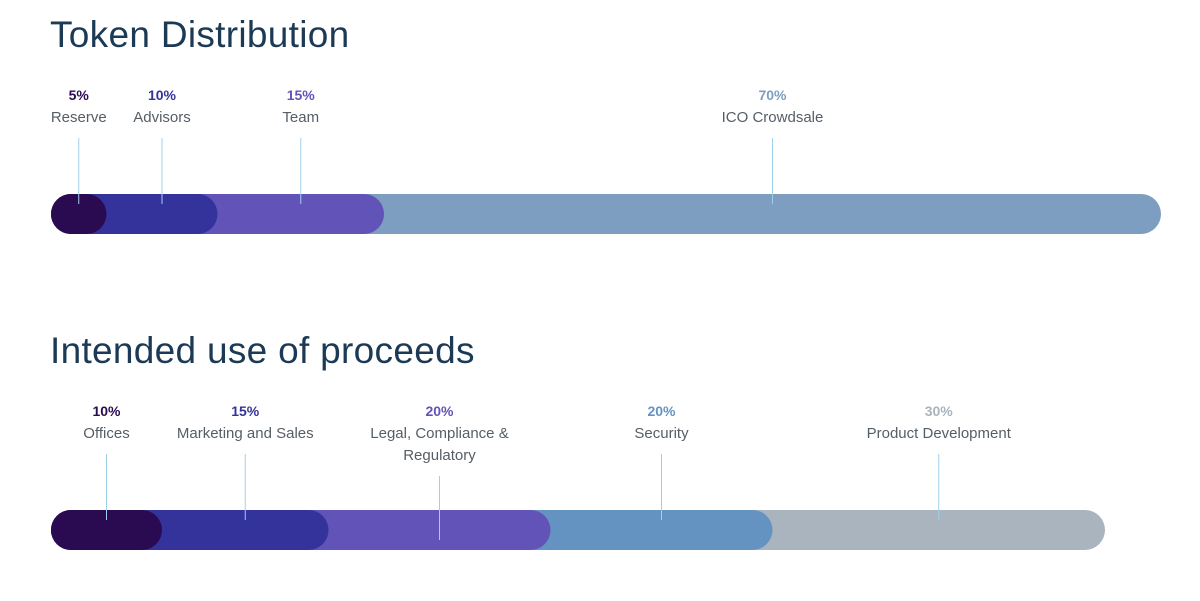 This screenshot has height=601, width=1200. Describe the element at coordinates (162, 117) in the screenshot. I see `category-label-advisors: Advisors` at that location.